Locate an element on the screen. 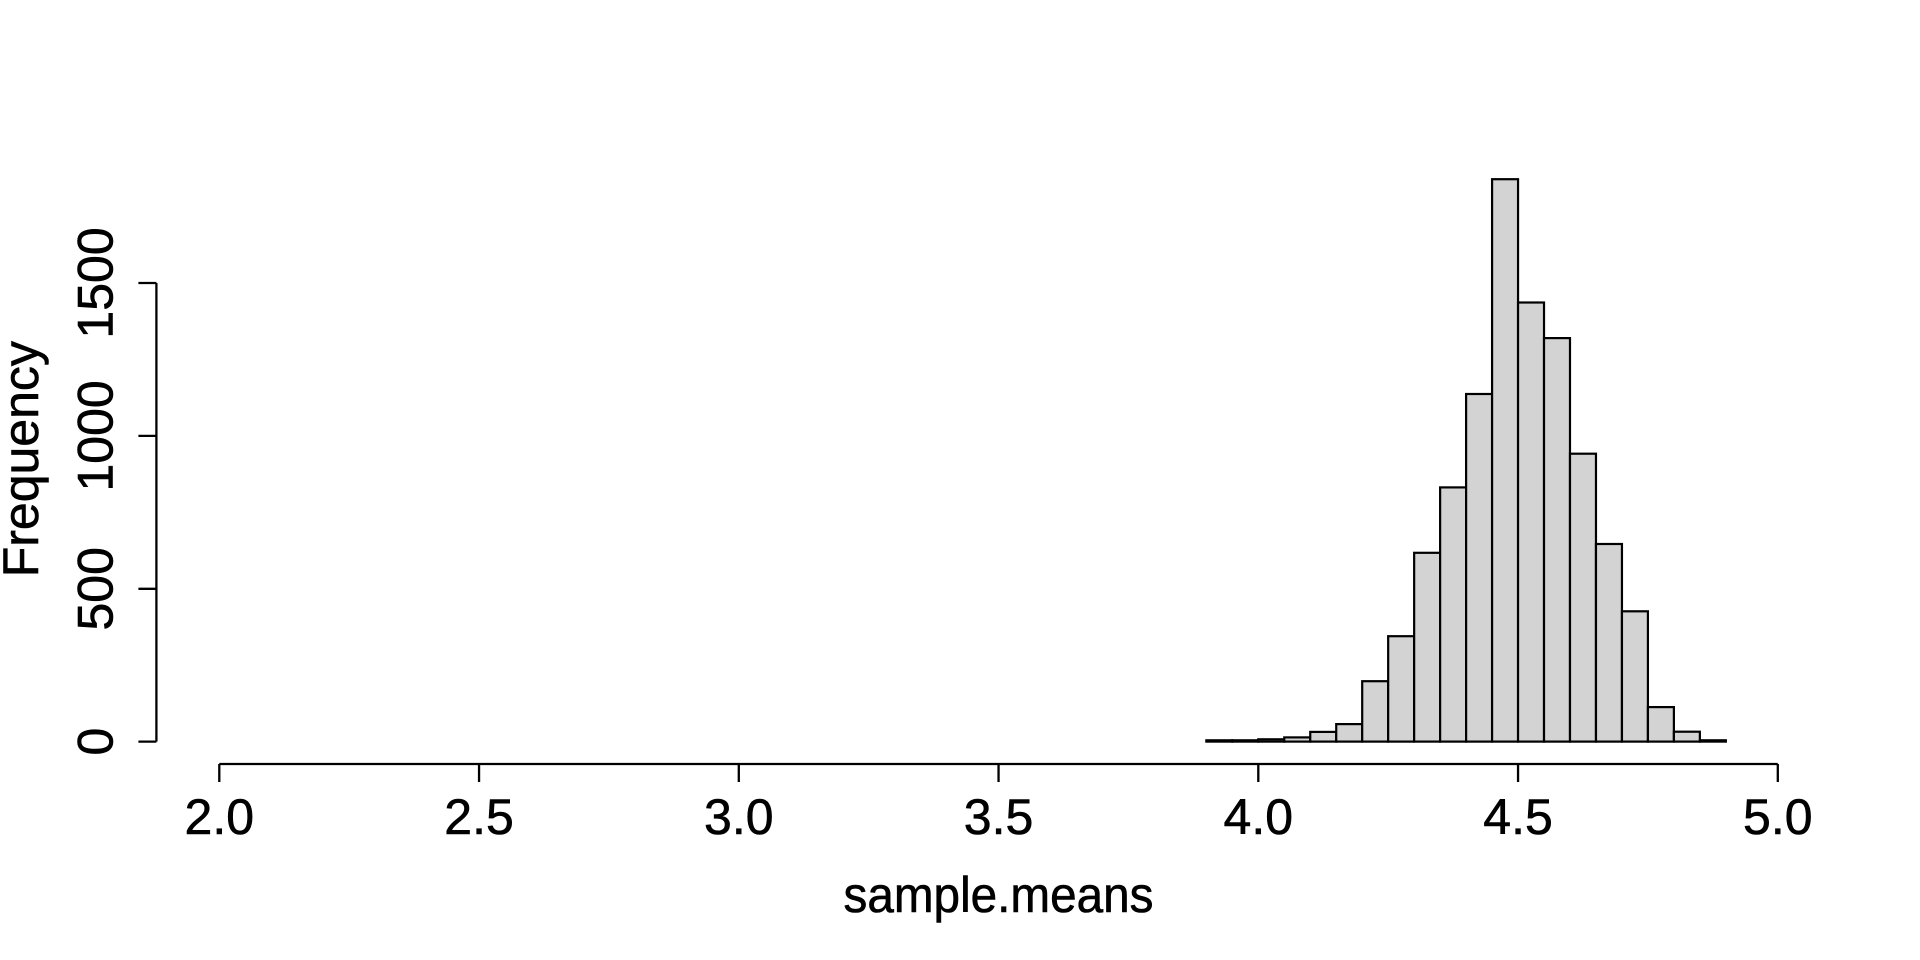 This screenshot has height=960, width=1920. svg-text: 3.0 is located at coordinates (739, 817).